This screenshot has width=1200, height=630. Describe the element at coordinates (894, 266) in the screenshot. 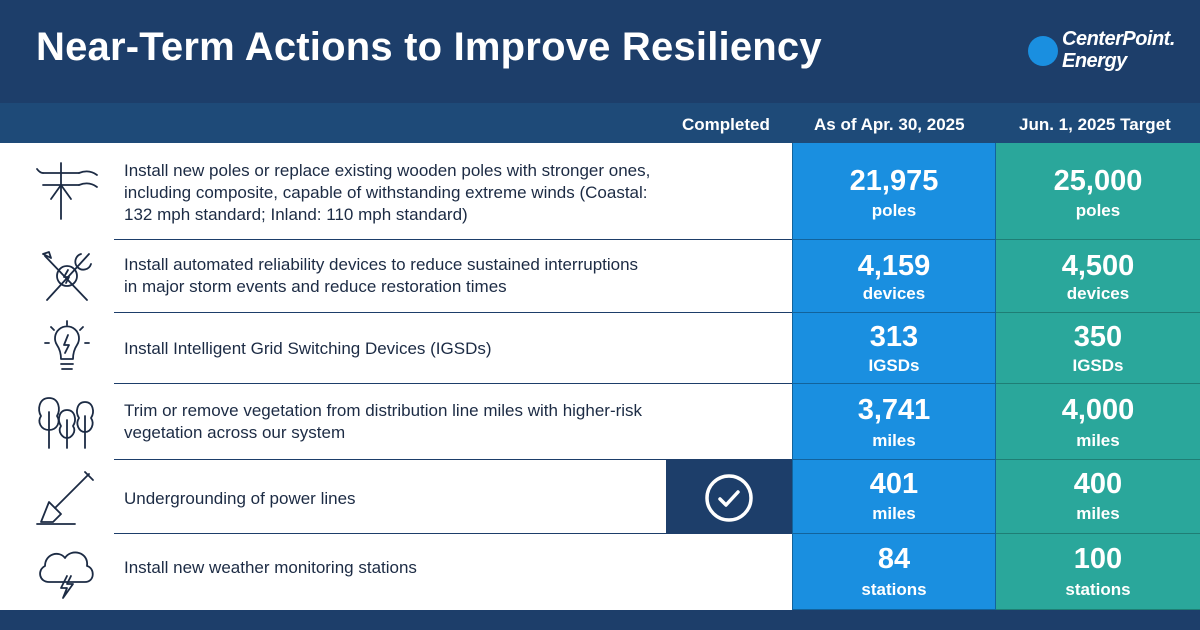

I see `as-of-value: 4,159` at that location.